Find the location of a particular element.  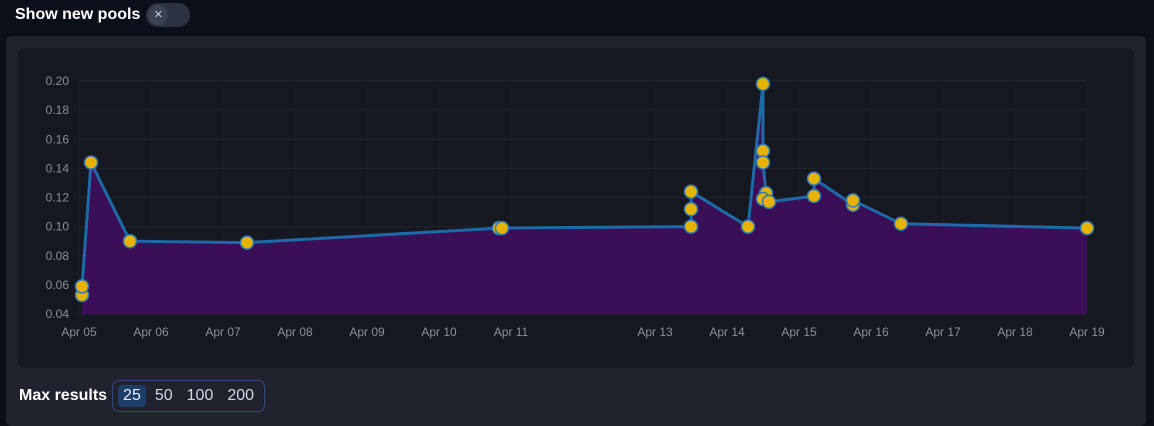

y-tick-label: 0.14 is located at coordinates (58, 168).